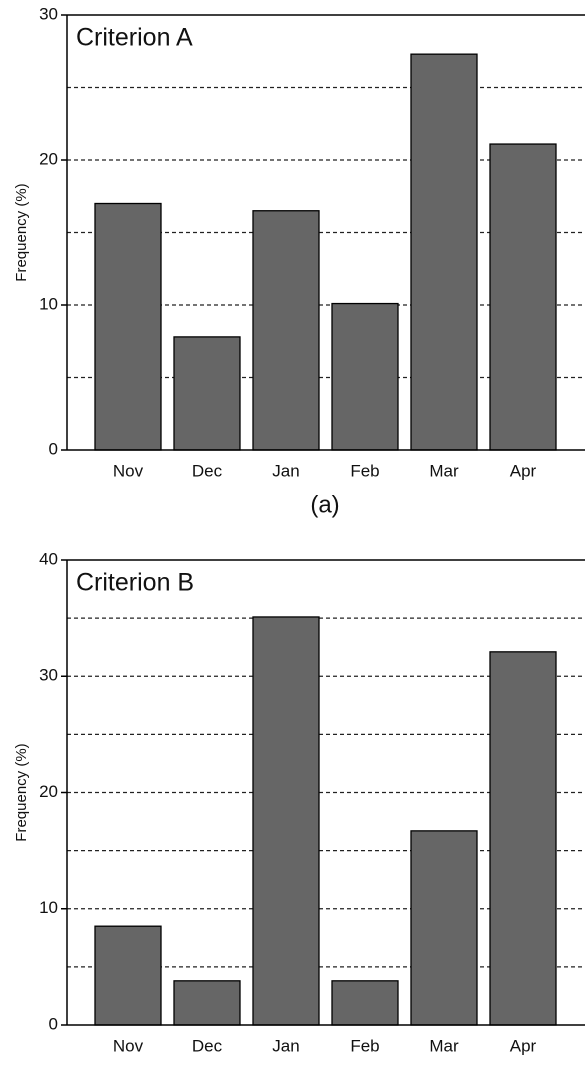  I want to click on panel-label: (a), so click(324, 504).